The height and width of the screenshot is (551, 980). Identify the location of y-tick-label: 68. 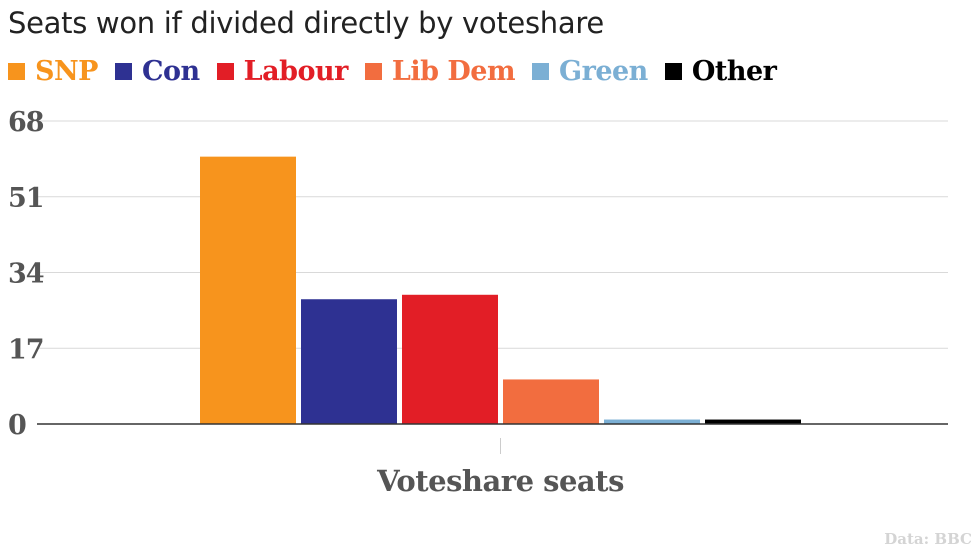
(26, 122).